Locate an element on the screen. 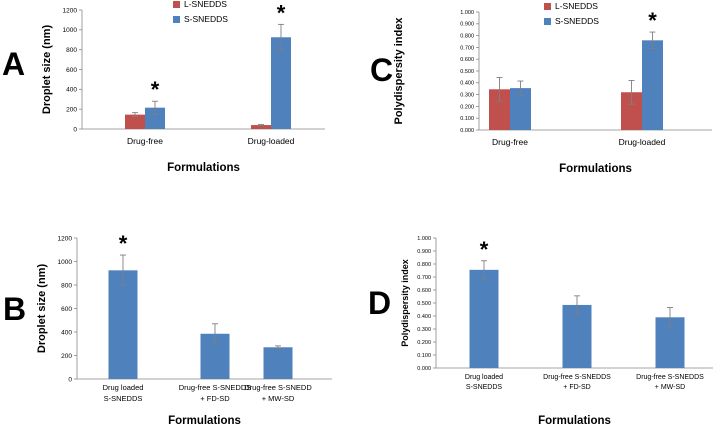 The height and width of the screenshot is (432, 722). panel-label-d: D is located at coordinates (379, 303).